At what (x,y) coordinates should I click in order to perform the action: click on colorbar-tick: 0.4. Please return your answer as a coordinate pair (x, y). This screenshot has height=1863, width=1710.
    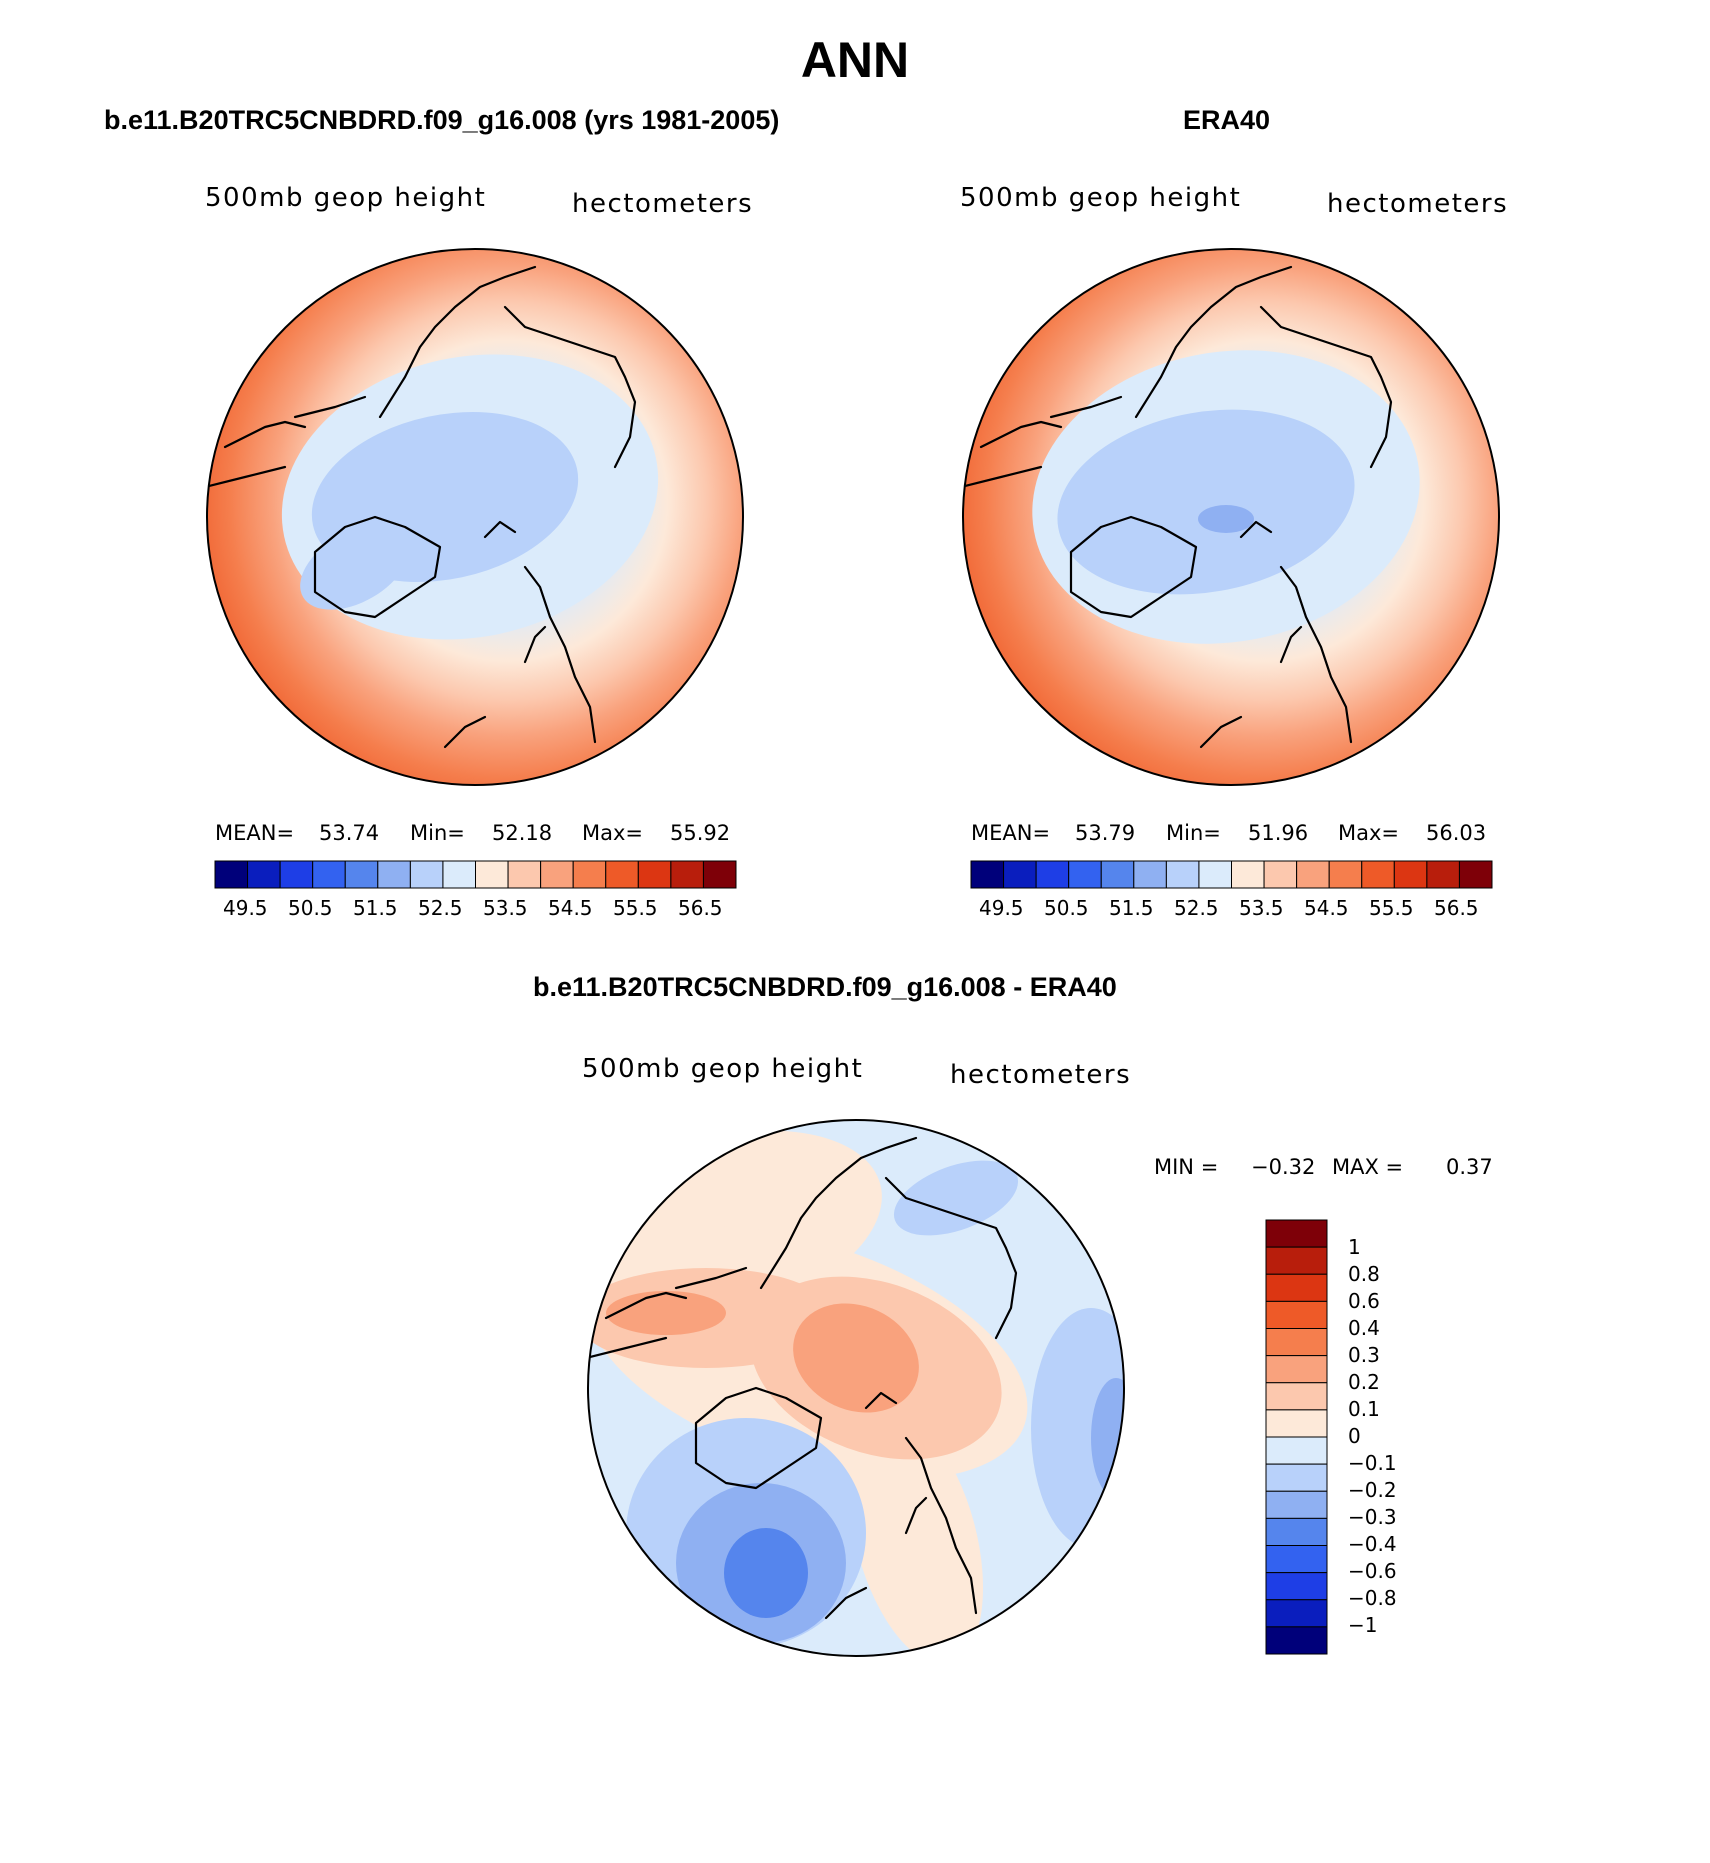
    Looking at the image, I should click on (1364, 1328).